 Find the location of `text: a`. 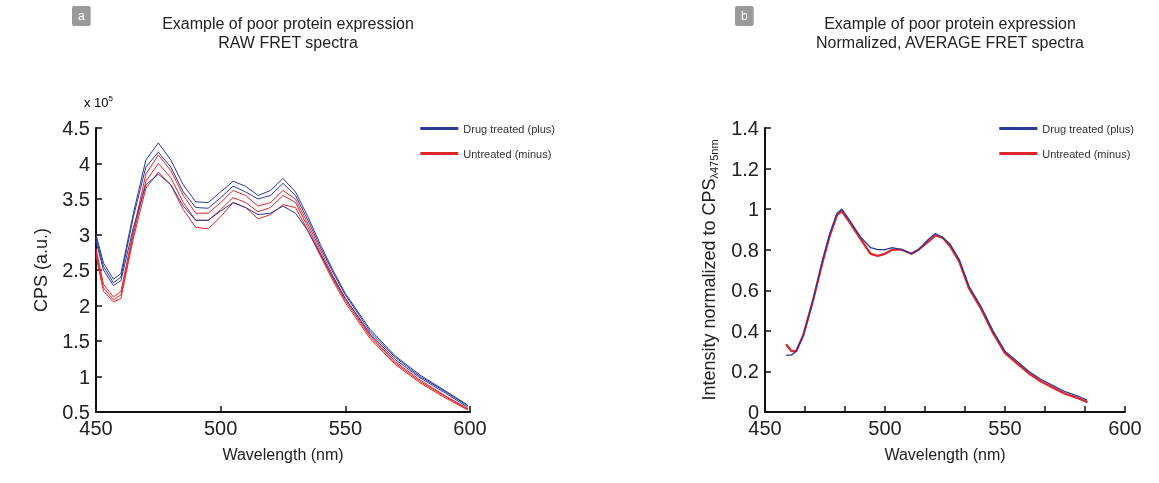

text: a is located at coordinates (81, 16).